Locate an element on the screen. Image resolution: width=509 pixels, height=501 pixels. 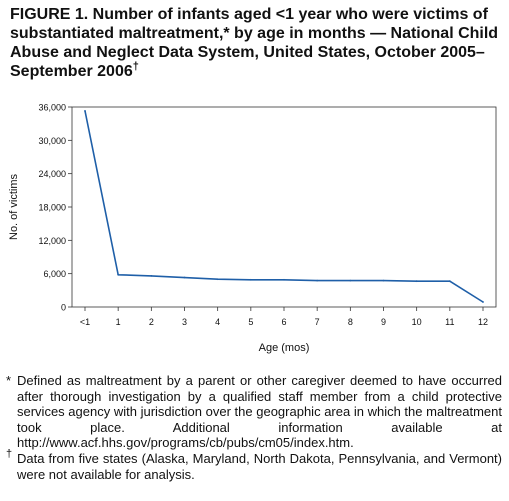
y-axis-label: No. of victims is located at coordinates (14, 206).